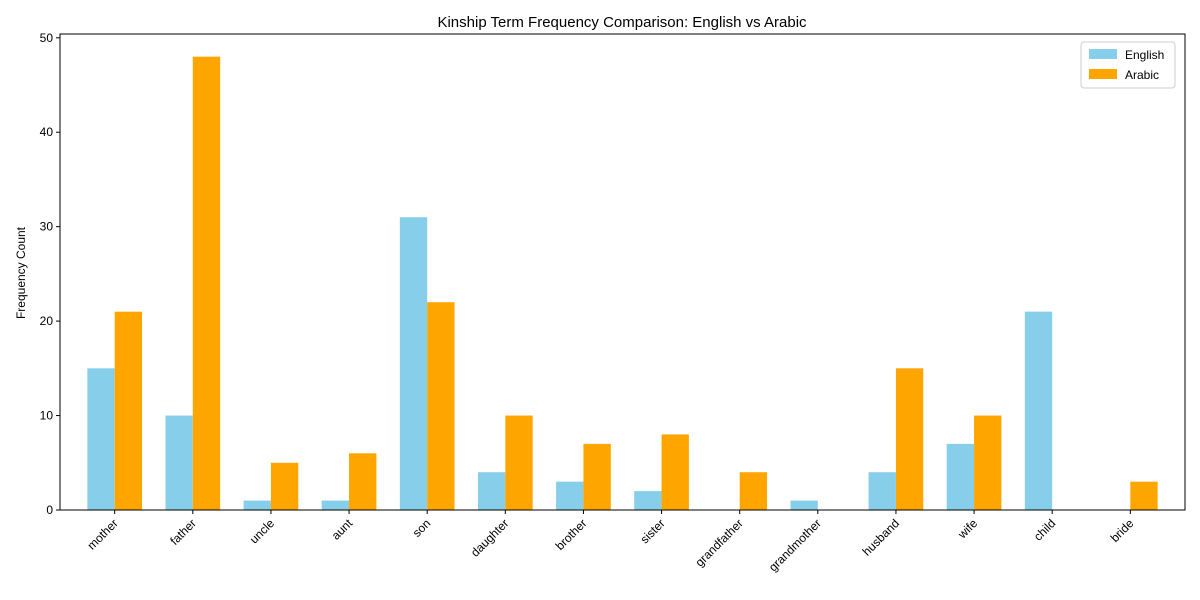 Image resolution: width=1200 pixels, height=600 pixels. What do you see at coordinates (342, 529) in the screenshot?
I see `x-tick-label: aunt` at bounding box center [342, 529].